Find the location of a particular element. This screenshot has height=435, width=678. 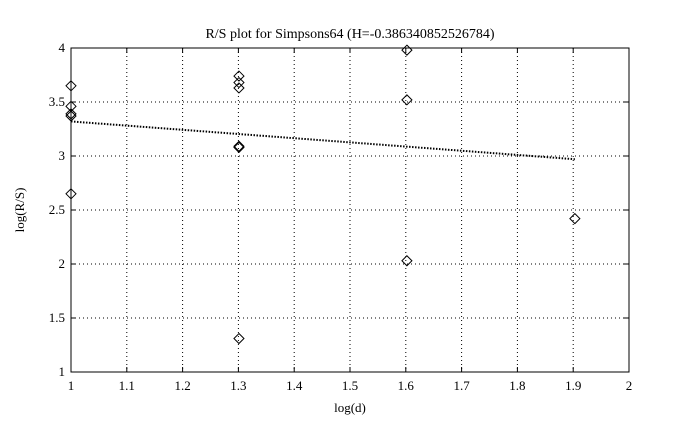

x-axis-label: log(d) is located at coordinates (350, 407).